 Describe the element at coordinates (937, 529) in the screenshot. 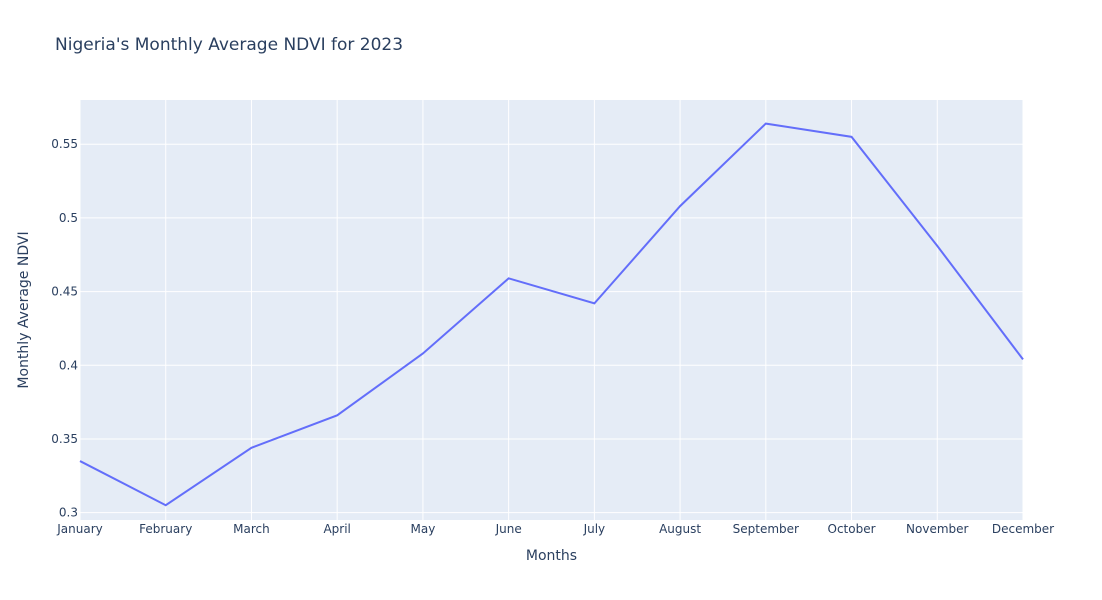

I see `x-tick-label: November` at that location.